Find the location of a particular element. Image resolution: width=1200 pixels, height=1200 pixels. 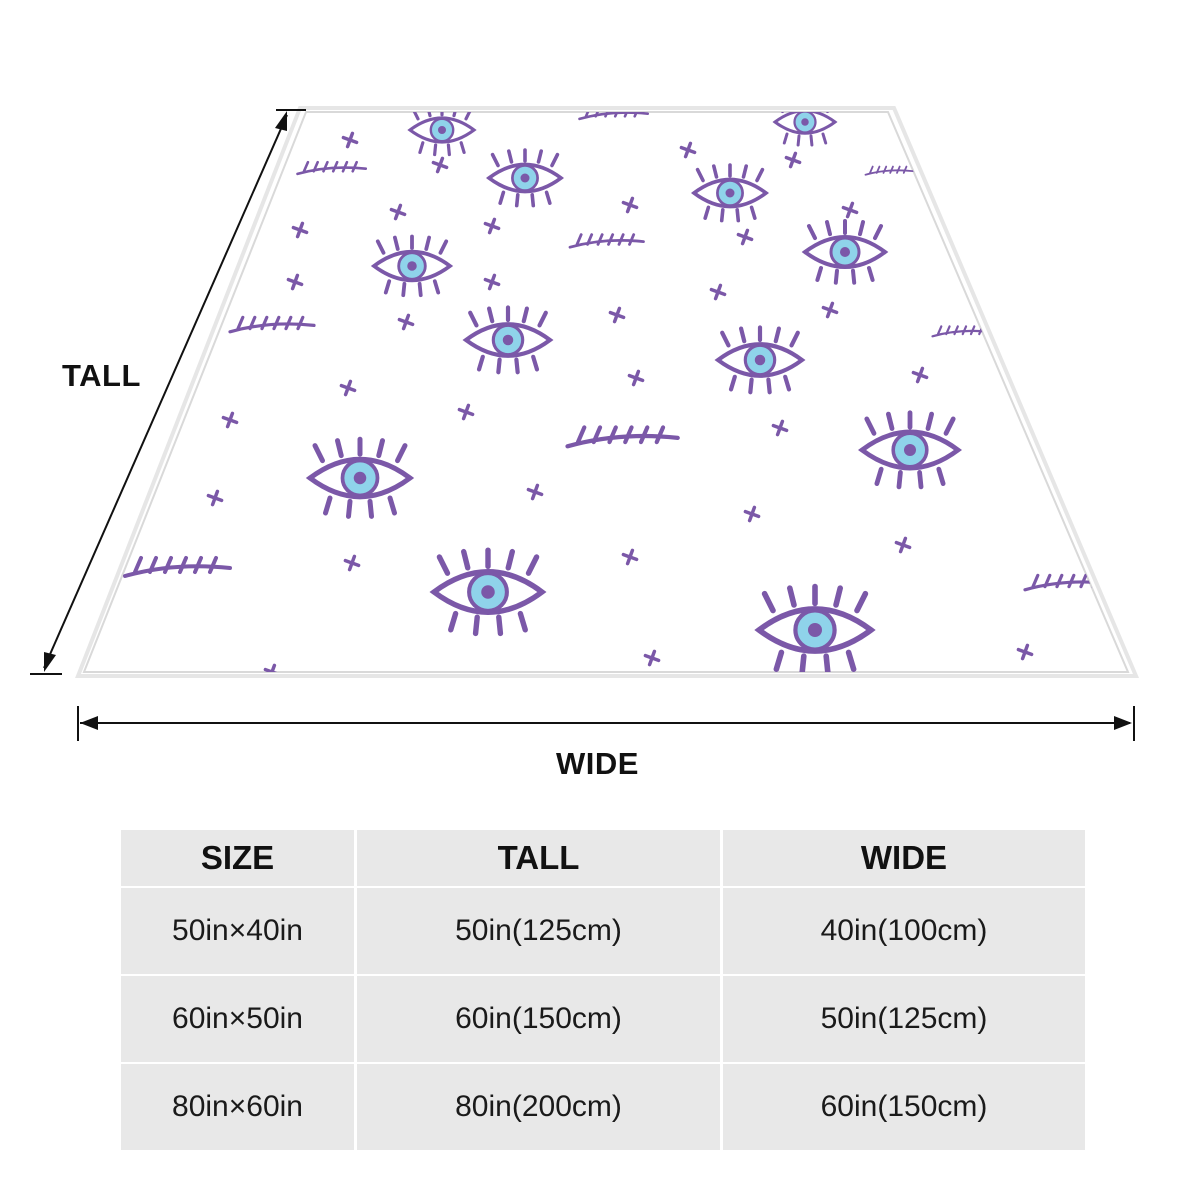

table-cell-wide: 40in(100cm) is located at coordinates (904, 931).